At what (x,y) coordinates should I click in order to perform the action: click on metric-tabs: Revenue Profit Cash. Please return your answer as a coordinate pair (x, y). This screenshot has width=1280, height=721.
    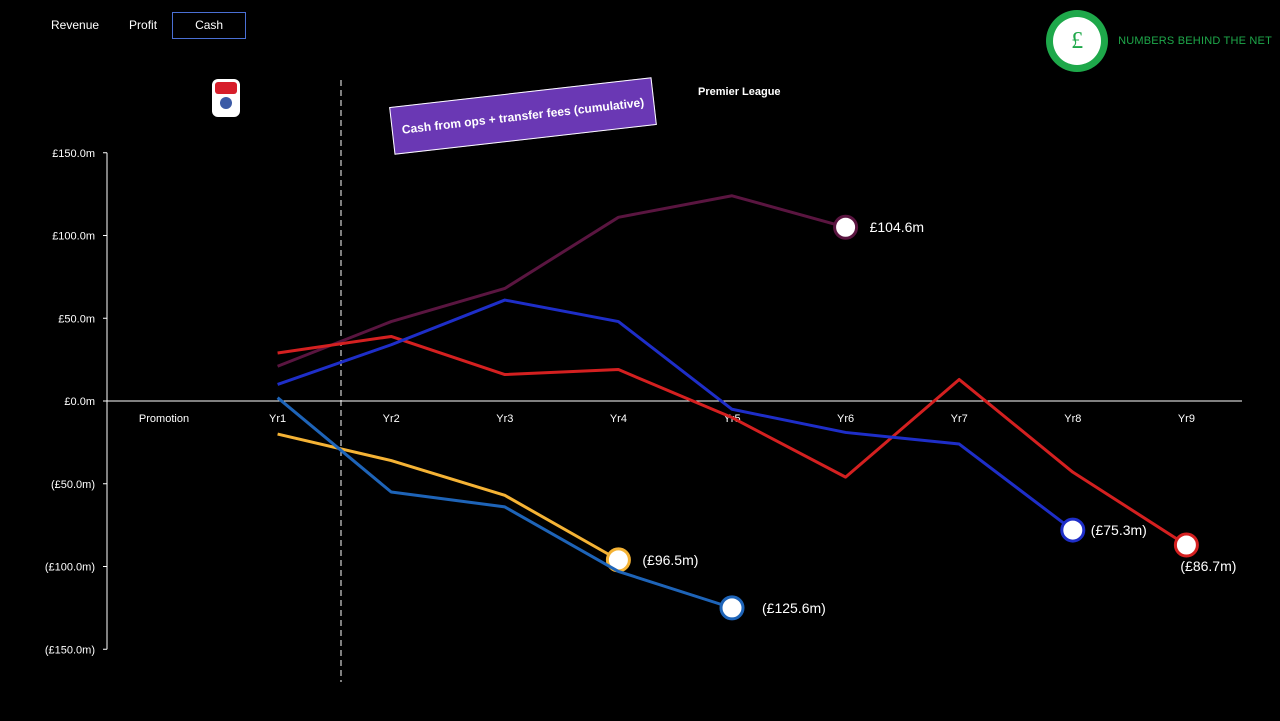
    Looking at the image, I should click on (141, 25).